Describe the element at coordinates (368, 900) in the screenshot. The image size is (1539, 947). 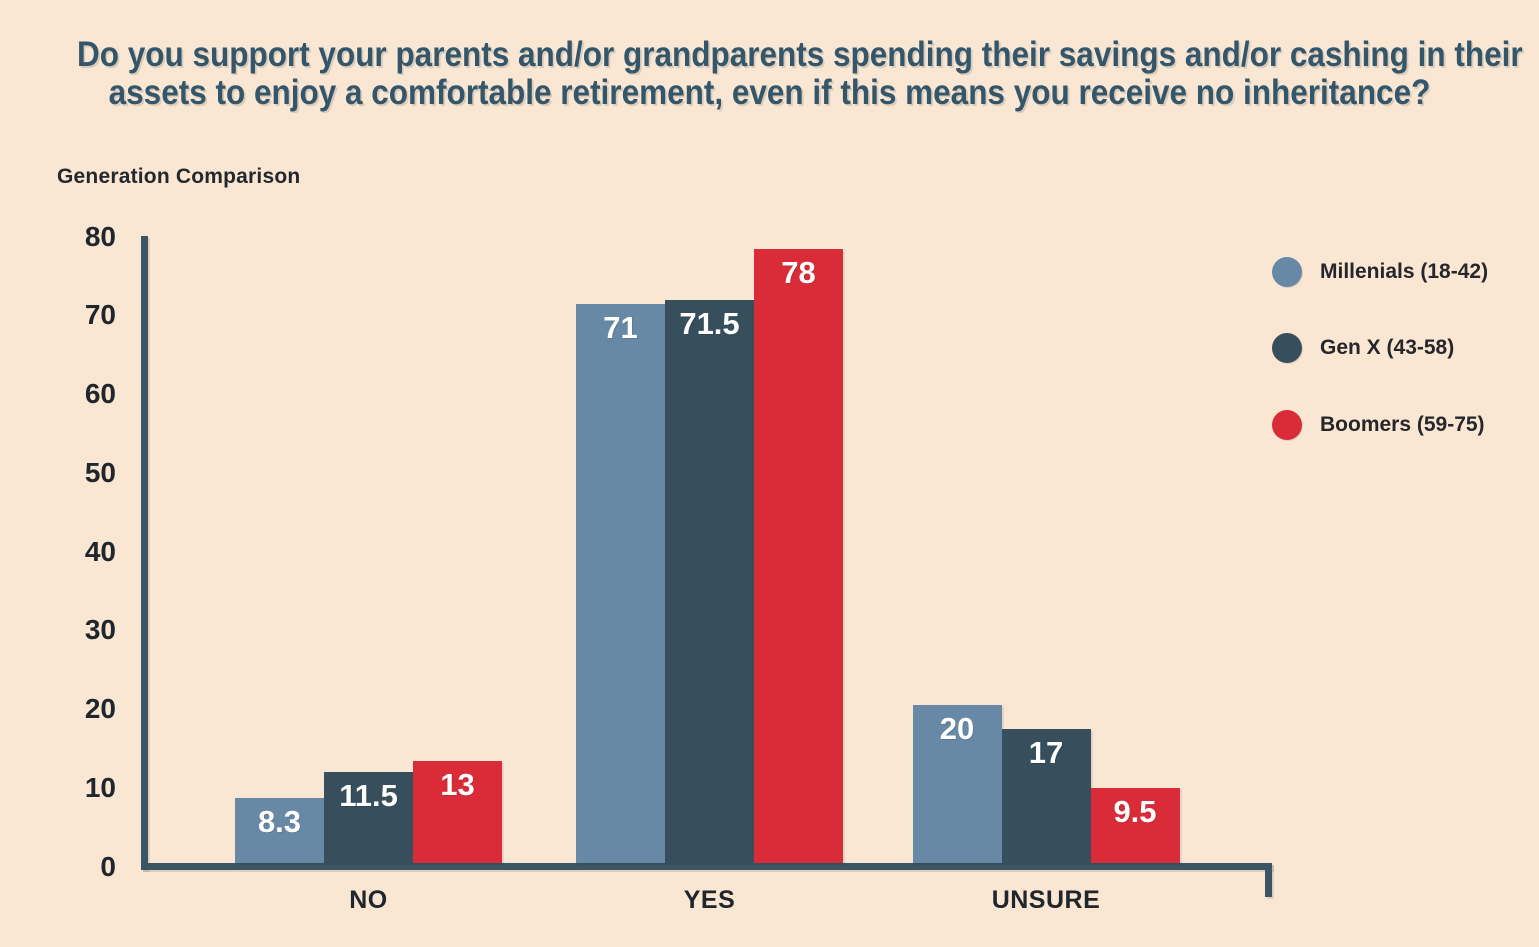
I see `x-category-label-no: NO` at that location.